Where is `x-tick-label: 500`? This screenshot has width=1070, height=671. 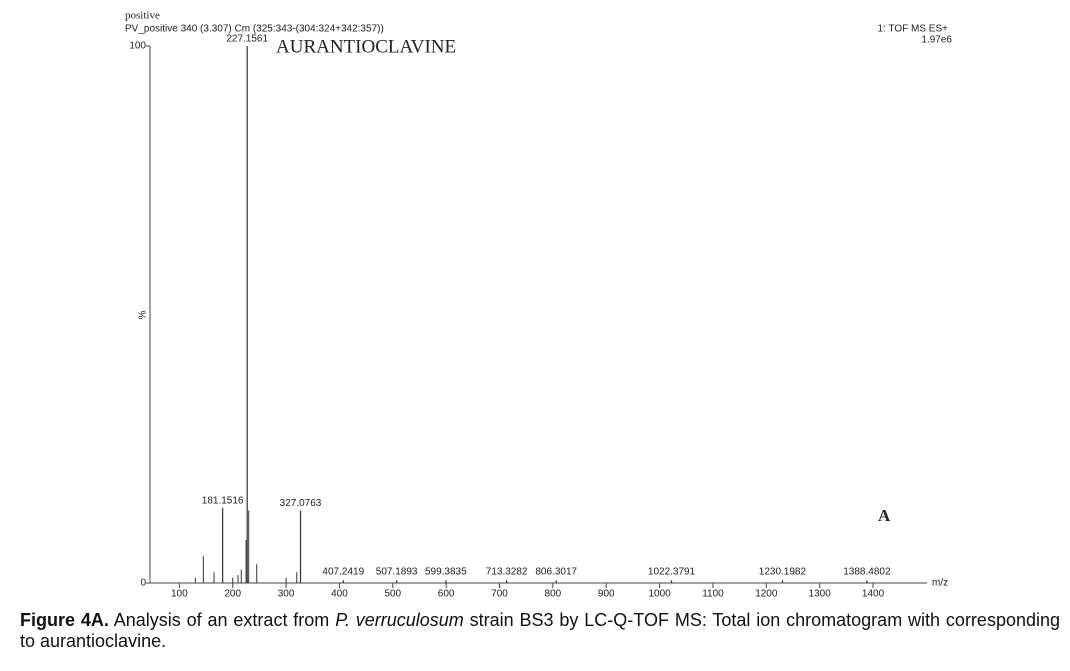
x-tick-label: 500 is located at coordinates (392, 594).